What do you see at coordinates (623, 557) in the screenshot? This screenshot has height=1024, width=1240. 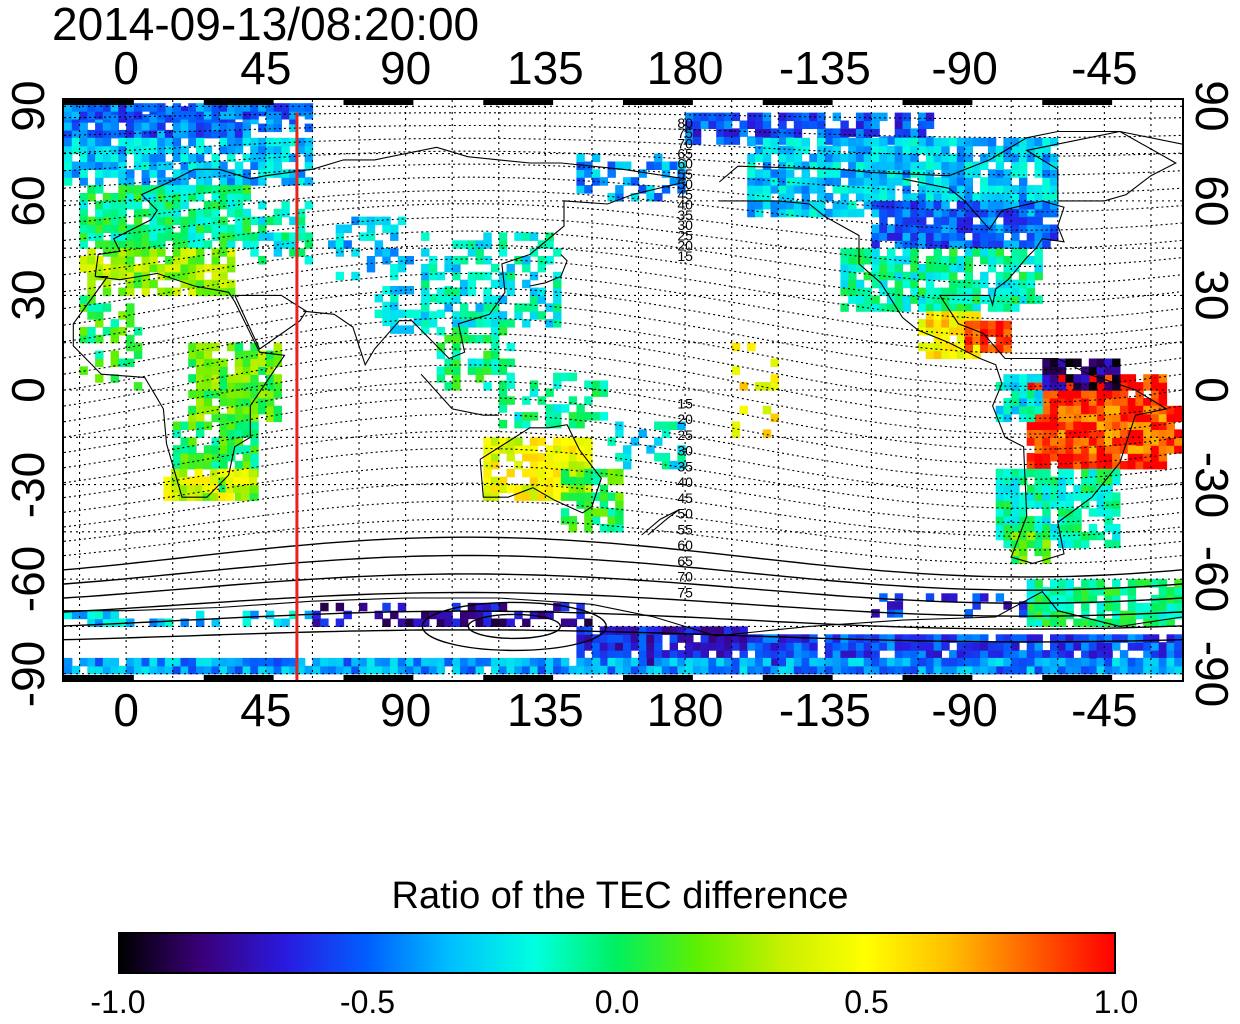 I see `magnetic-contour` at bounding box center [623, 557].